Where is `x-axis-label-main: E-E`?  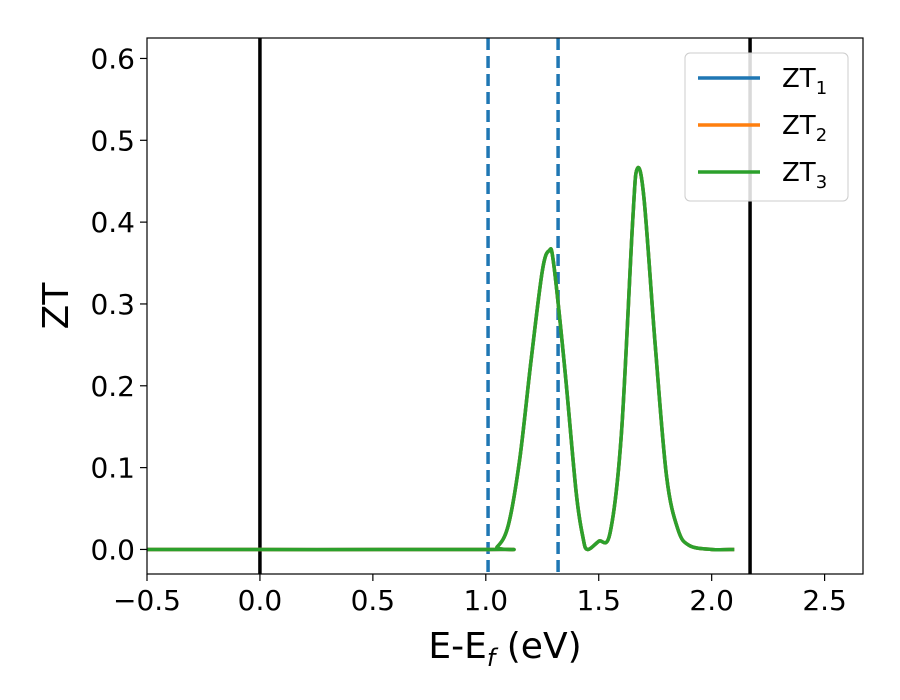 x-axis-label-main: E-E is located at coordinates (457, 646).